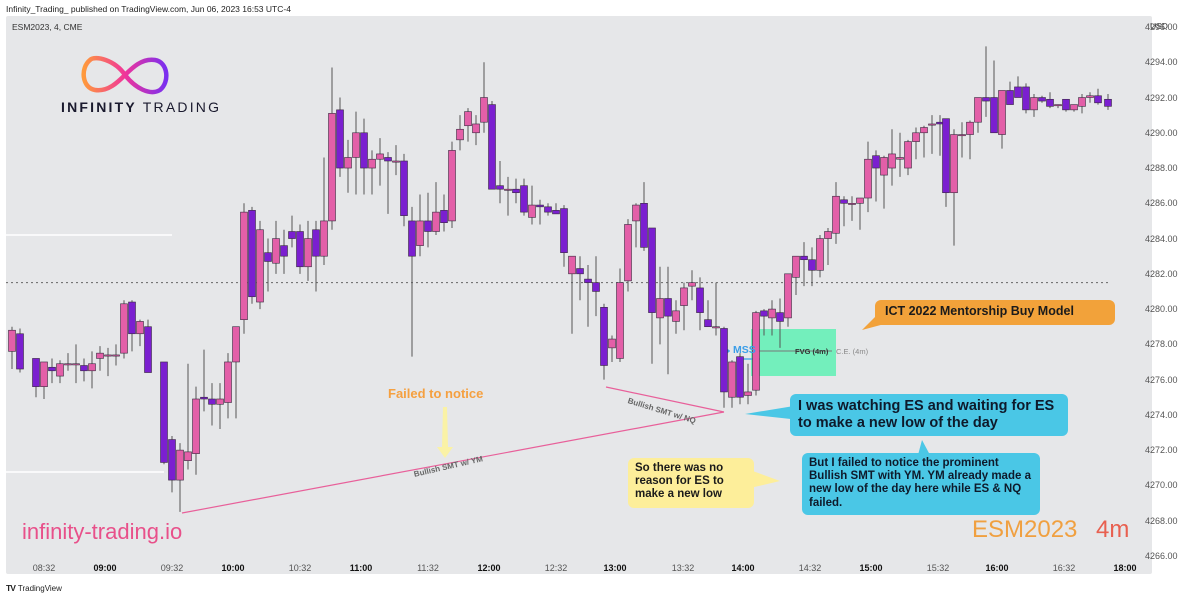 The height and width of the screenshot is (600, 1200). What do you see at coordinates (743, 568) in the screenshot?
I see `time-tick: 14:00` at bounding box center [743, 568].